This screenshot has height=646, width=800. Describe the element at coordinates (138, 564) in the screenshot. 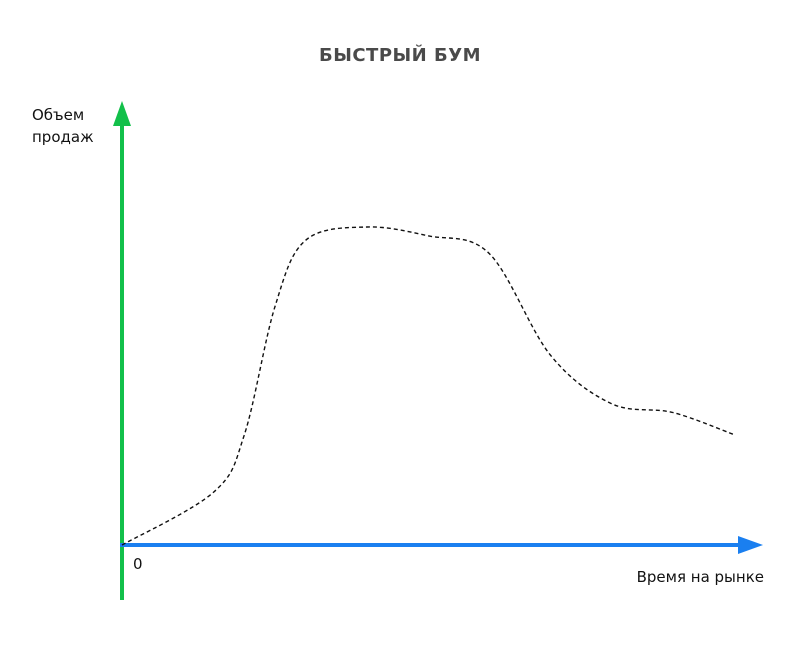

I see `origin-label: 0` at that location.